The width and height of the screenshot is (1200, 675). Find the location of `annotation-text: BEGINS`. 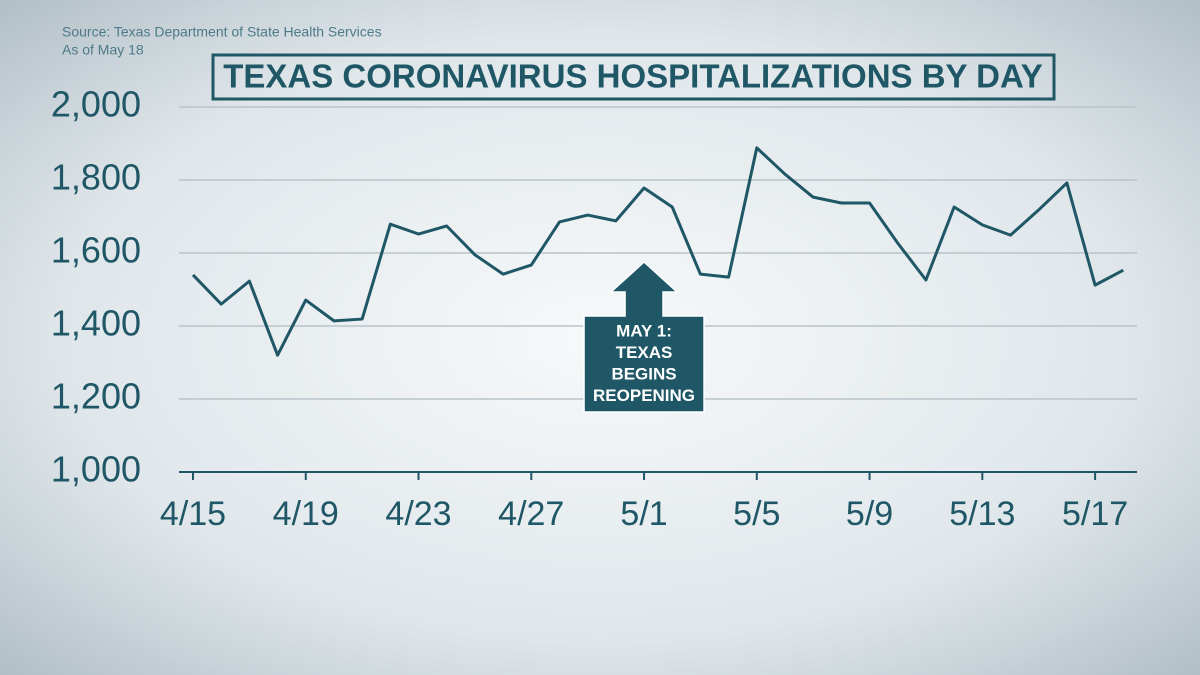

annotation-text: BEGINS is located at coordinates (643, 373).